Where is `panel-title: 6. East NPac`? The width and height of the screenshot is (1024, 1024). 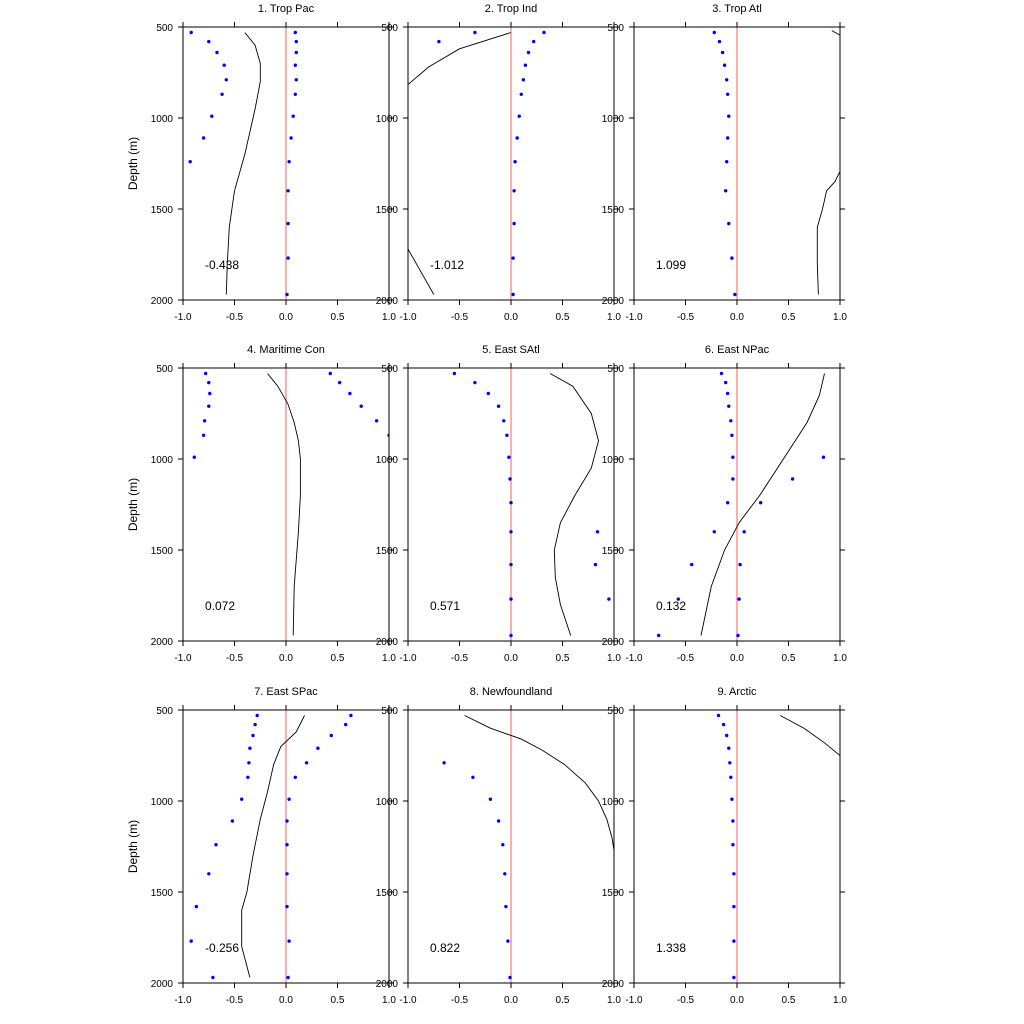 panel-title: 6. East NPac is located at coordinates (737, 350).